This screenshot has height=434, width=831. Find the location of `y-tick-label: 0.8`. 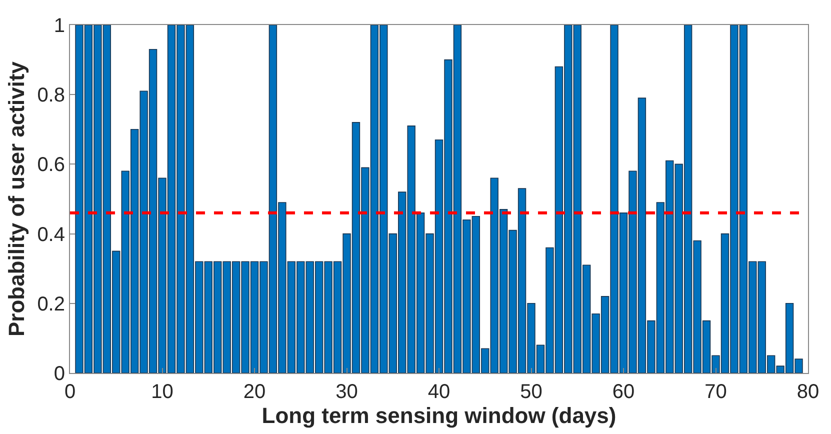

y-tick-label: 0.8 is located at coordinates (51, 95).